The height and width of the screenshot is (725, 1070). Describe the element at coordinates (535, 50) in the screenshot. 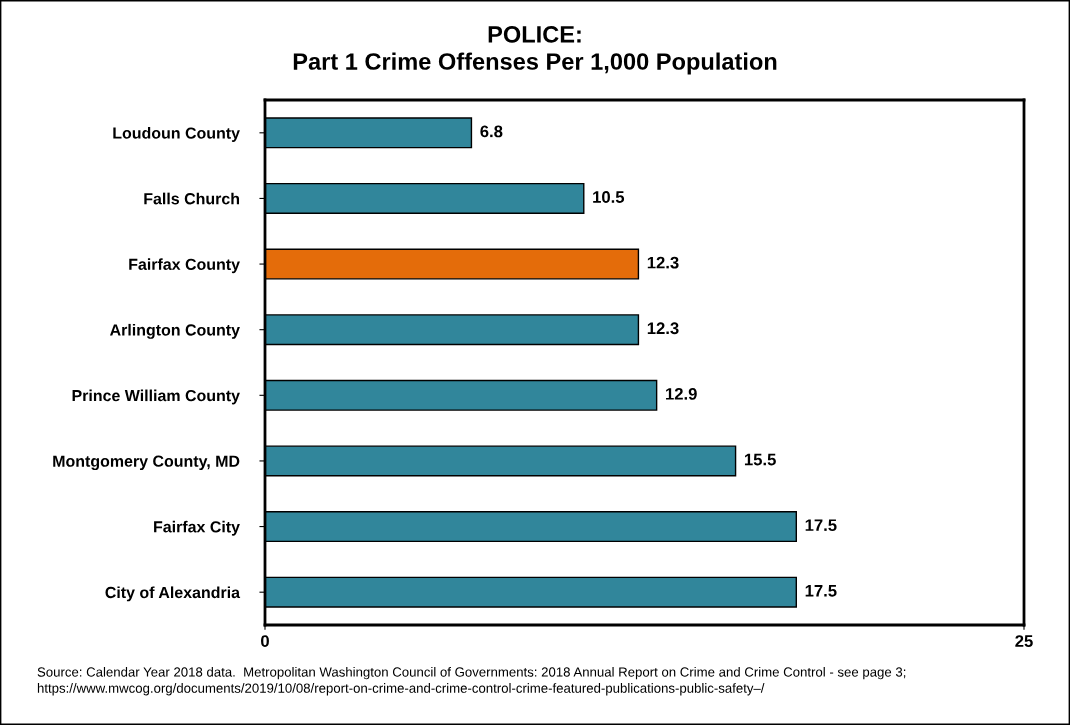

I see `chart-title: POLICE: Part 1 Crime Offenses Per 1,000 Population` at that location.